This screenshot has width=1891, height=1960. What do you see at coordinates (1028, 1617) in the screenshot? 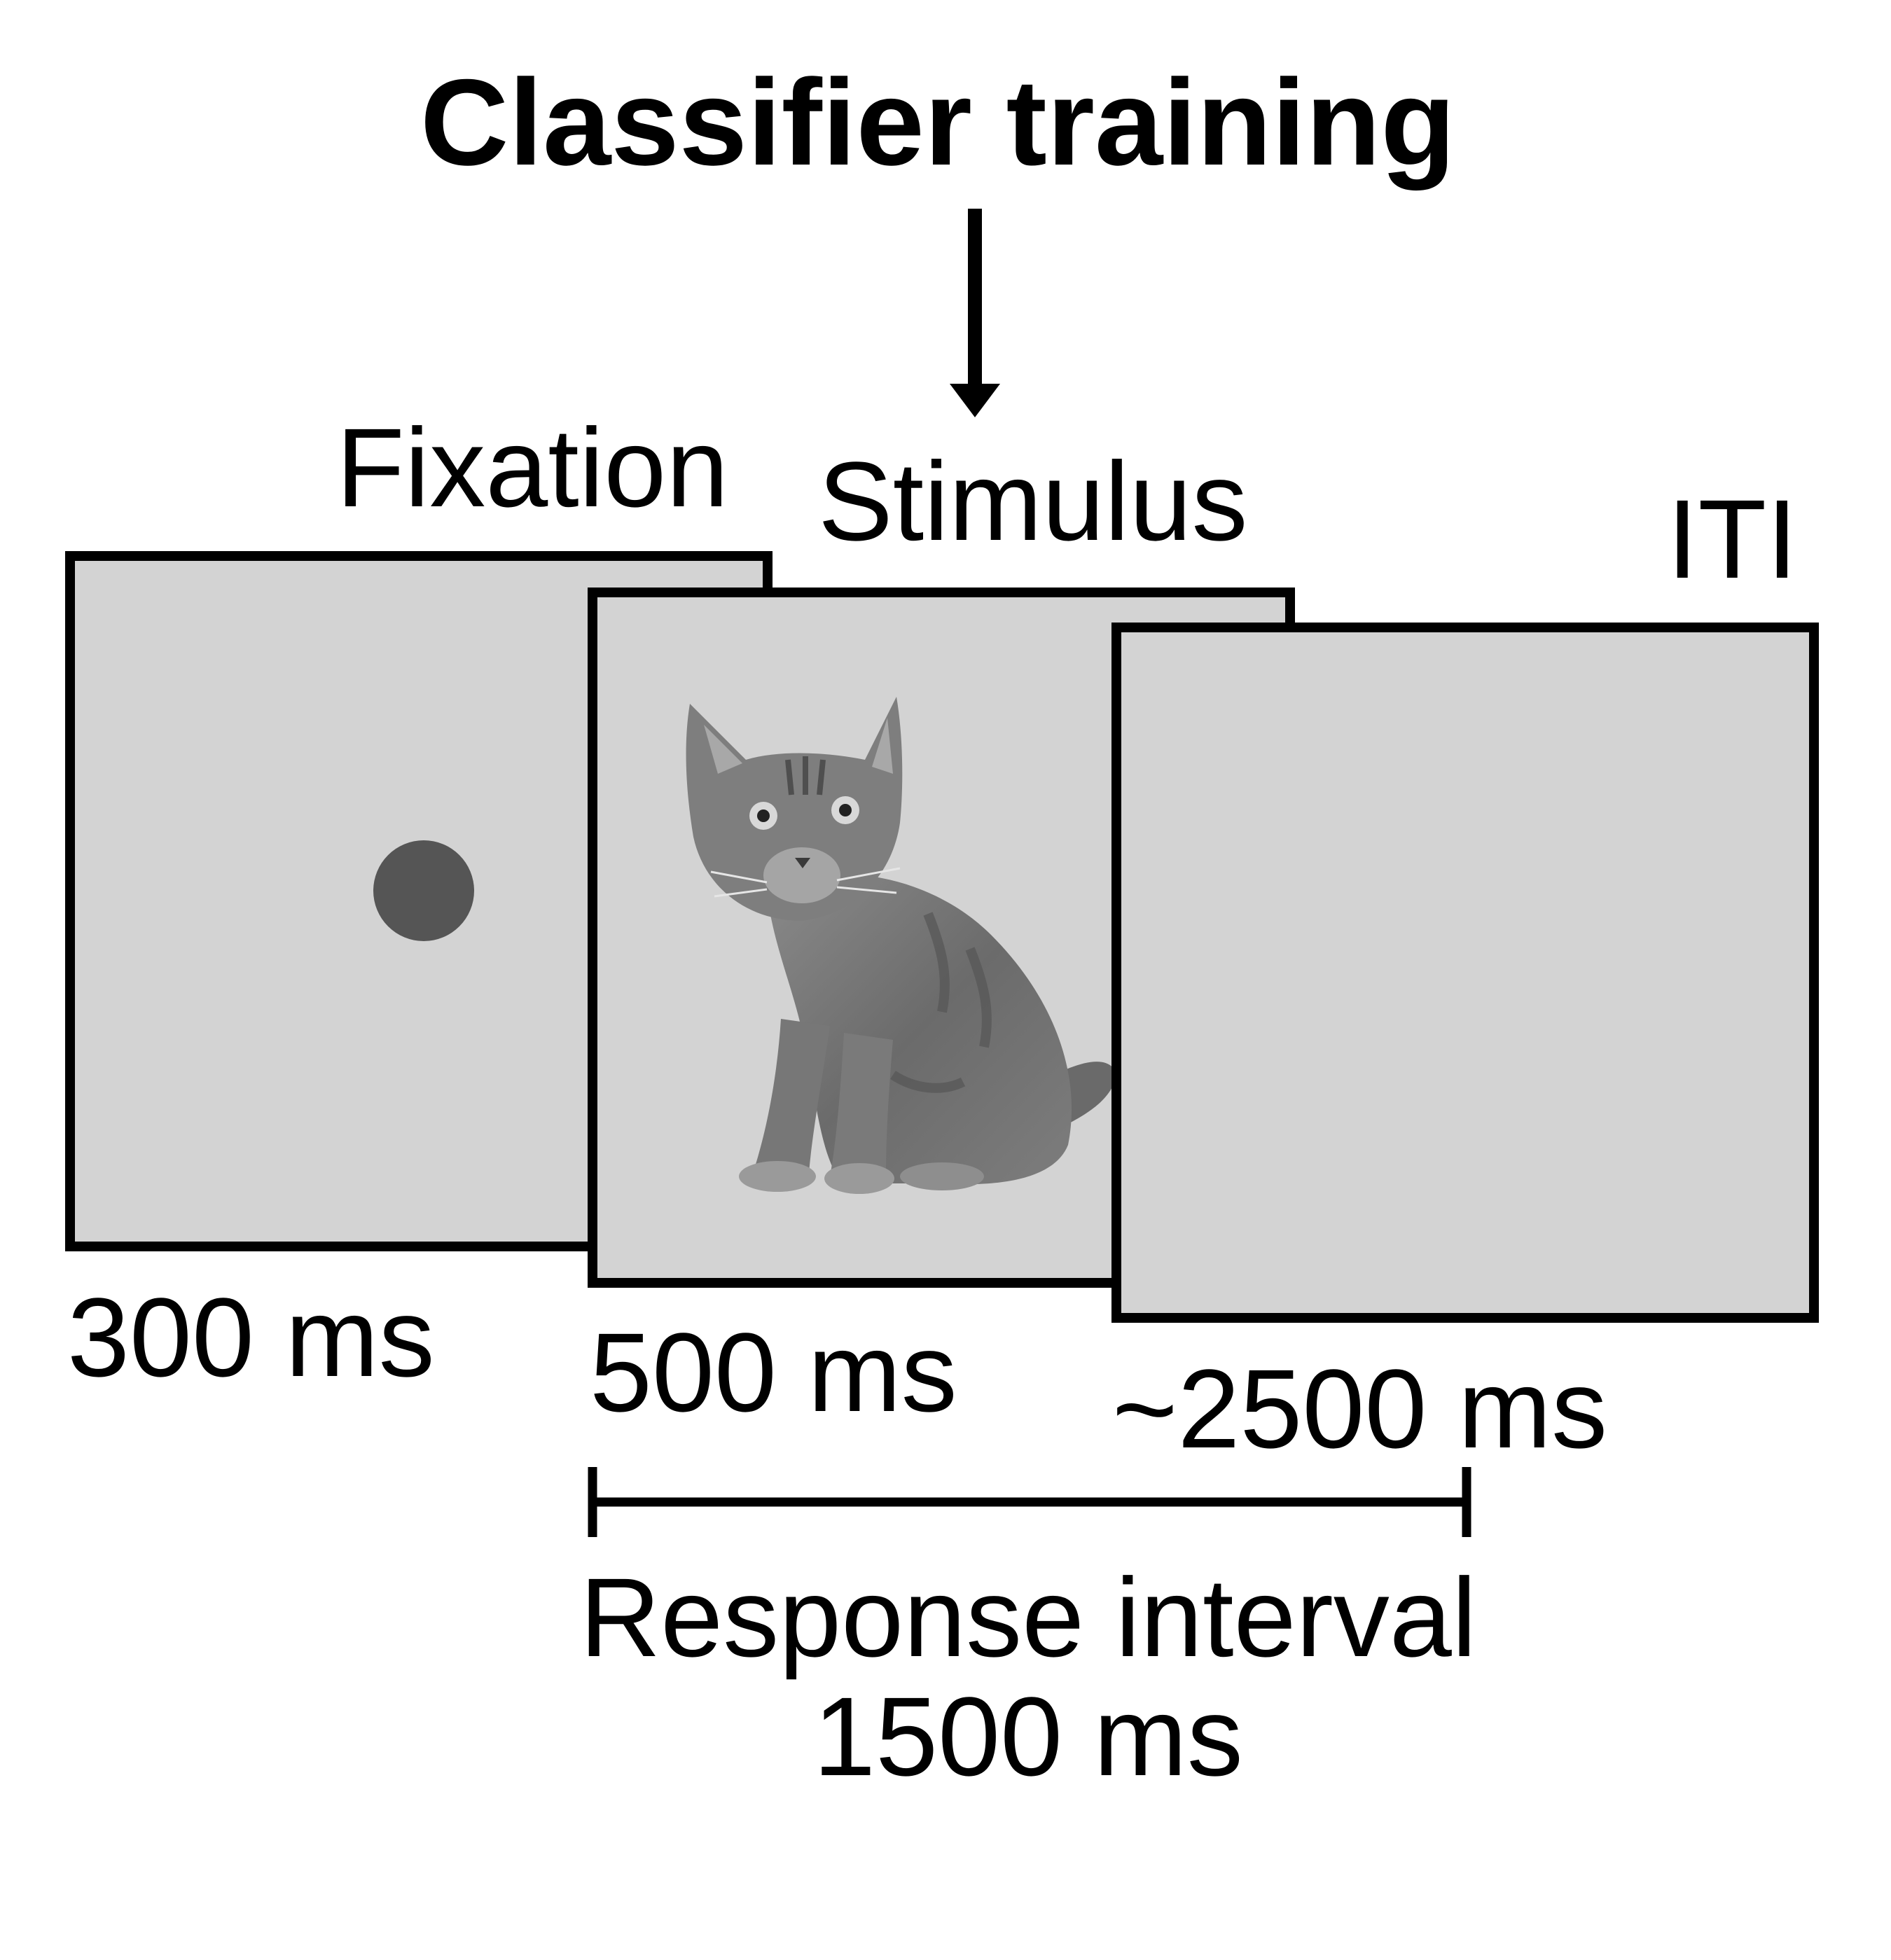
I see `response-interval-label: Response interval` at bounding box center [1028, 1617].